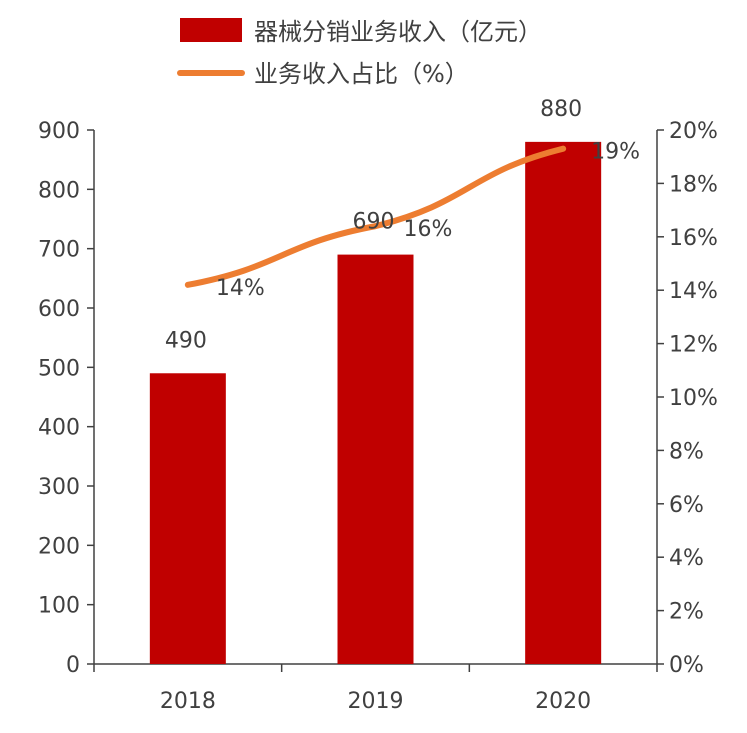 Image resolution: width=747 pixels, height=733 pixels. I want to click on legend-line-label: 业务收入占比（%）, so click(361, 74).